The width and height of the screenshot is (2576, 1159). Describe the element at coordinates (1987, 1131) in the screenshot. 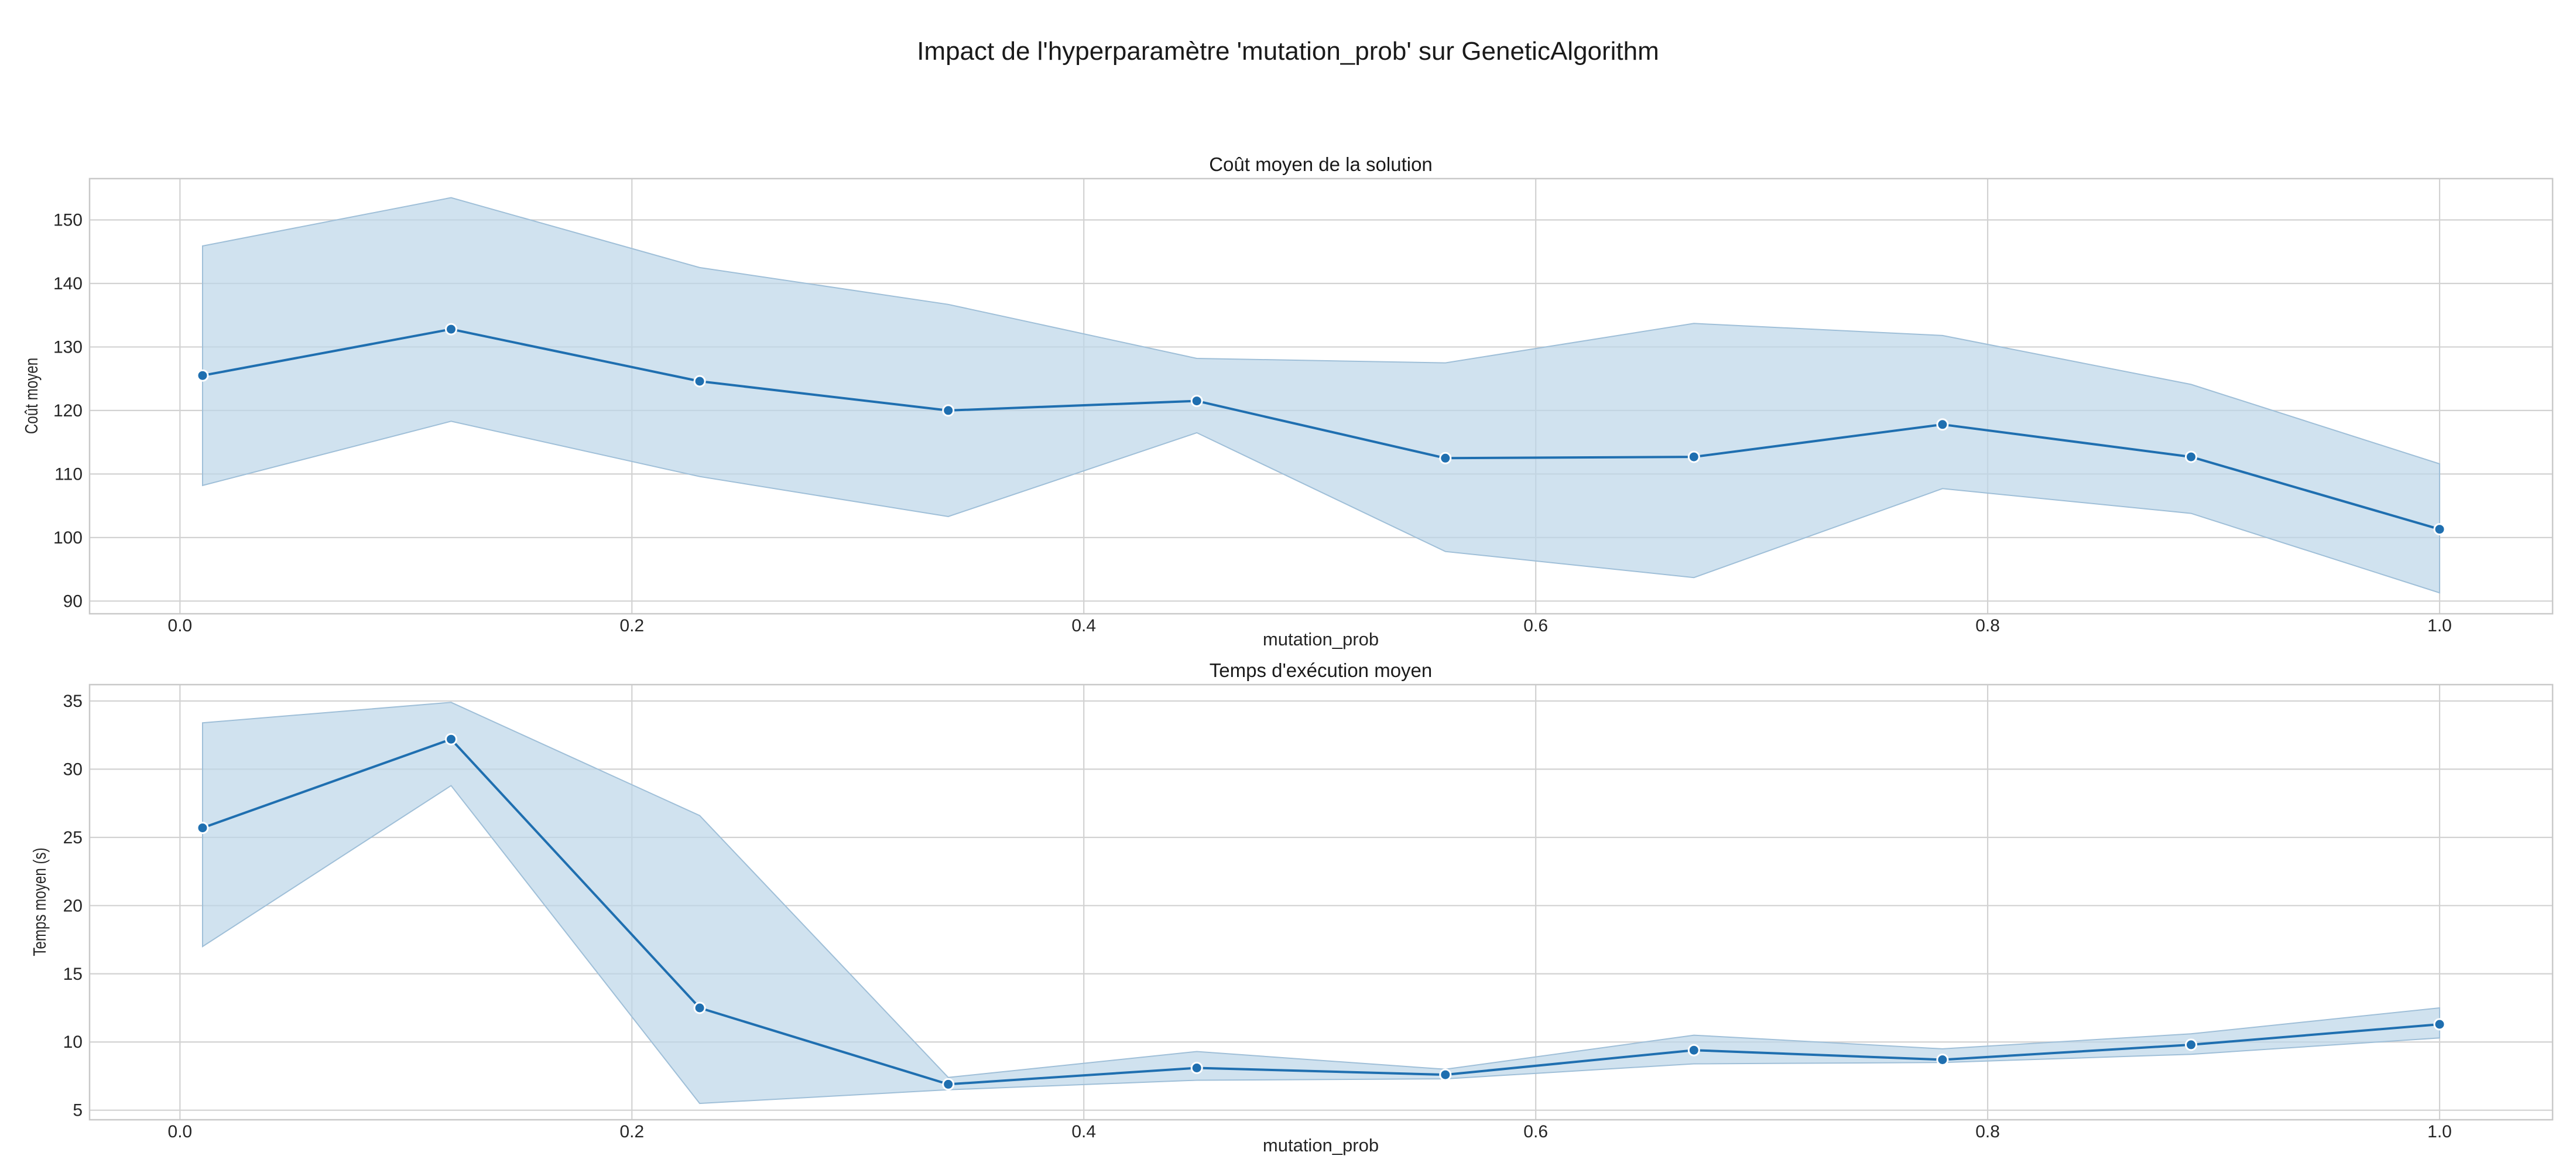

I see `time-x-tick-label: 0.8` at that location.